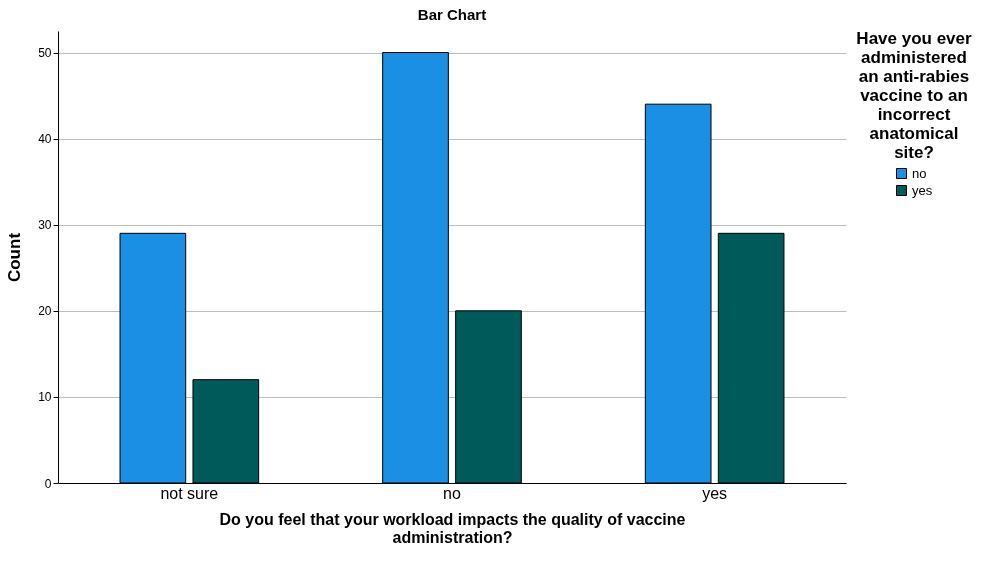 This screenshot has width=1008, height=574. Describe the element at coordinates (45, 225) in the screenshot. I see `y-tick-label: 30` at that location.